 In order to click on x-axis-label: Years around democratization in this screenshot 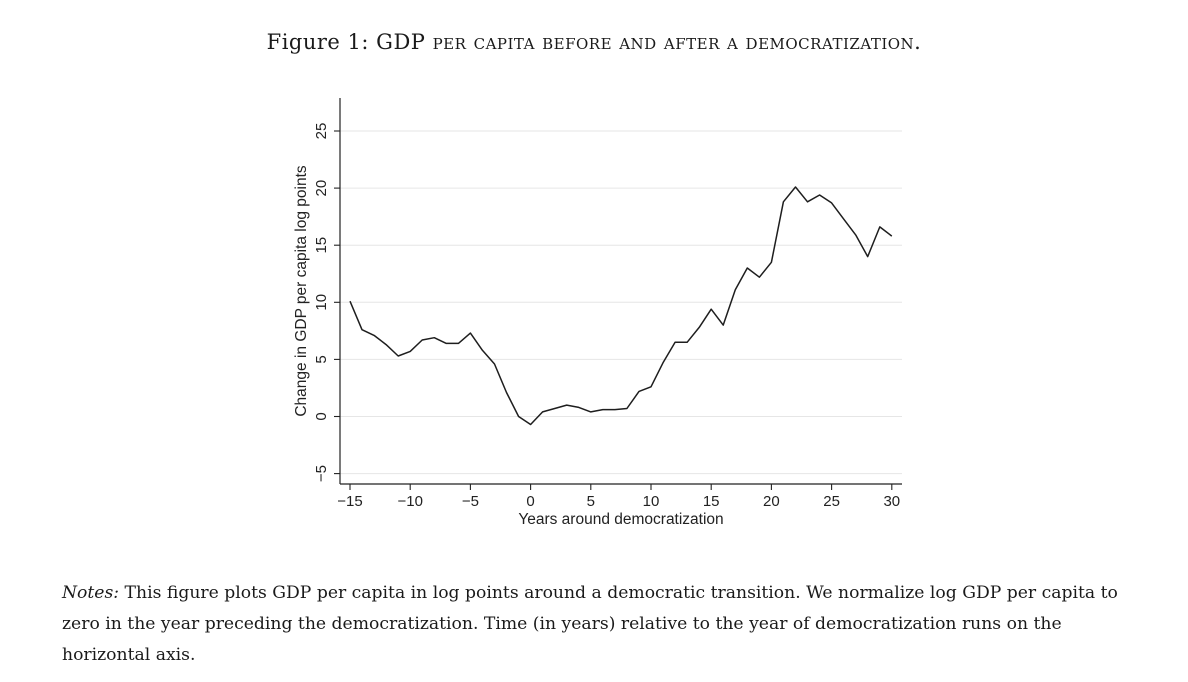, I will do `click(620, 519)`.